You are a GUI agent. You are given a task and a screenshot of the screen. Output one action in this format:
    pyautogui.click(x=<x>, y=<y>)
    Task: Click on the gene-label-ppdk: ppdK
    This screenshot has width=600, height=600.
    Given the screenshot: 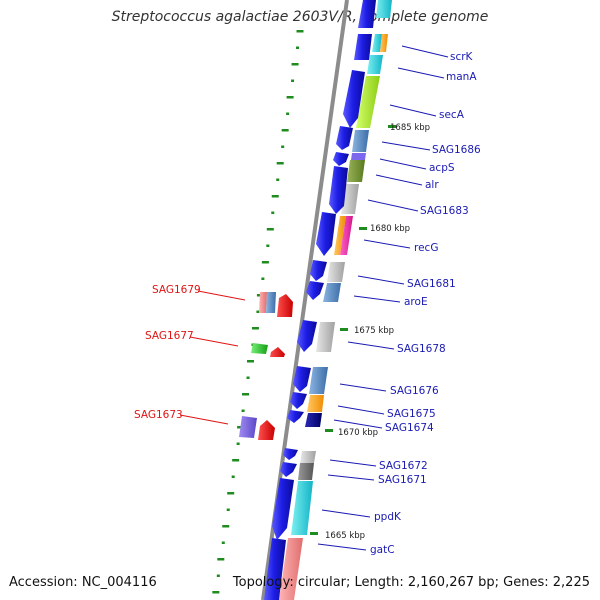 What is the action you would take?
    pyautogui.click(x=388, y=517)
    